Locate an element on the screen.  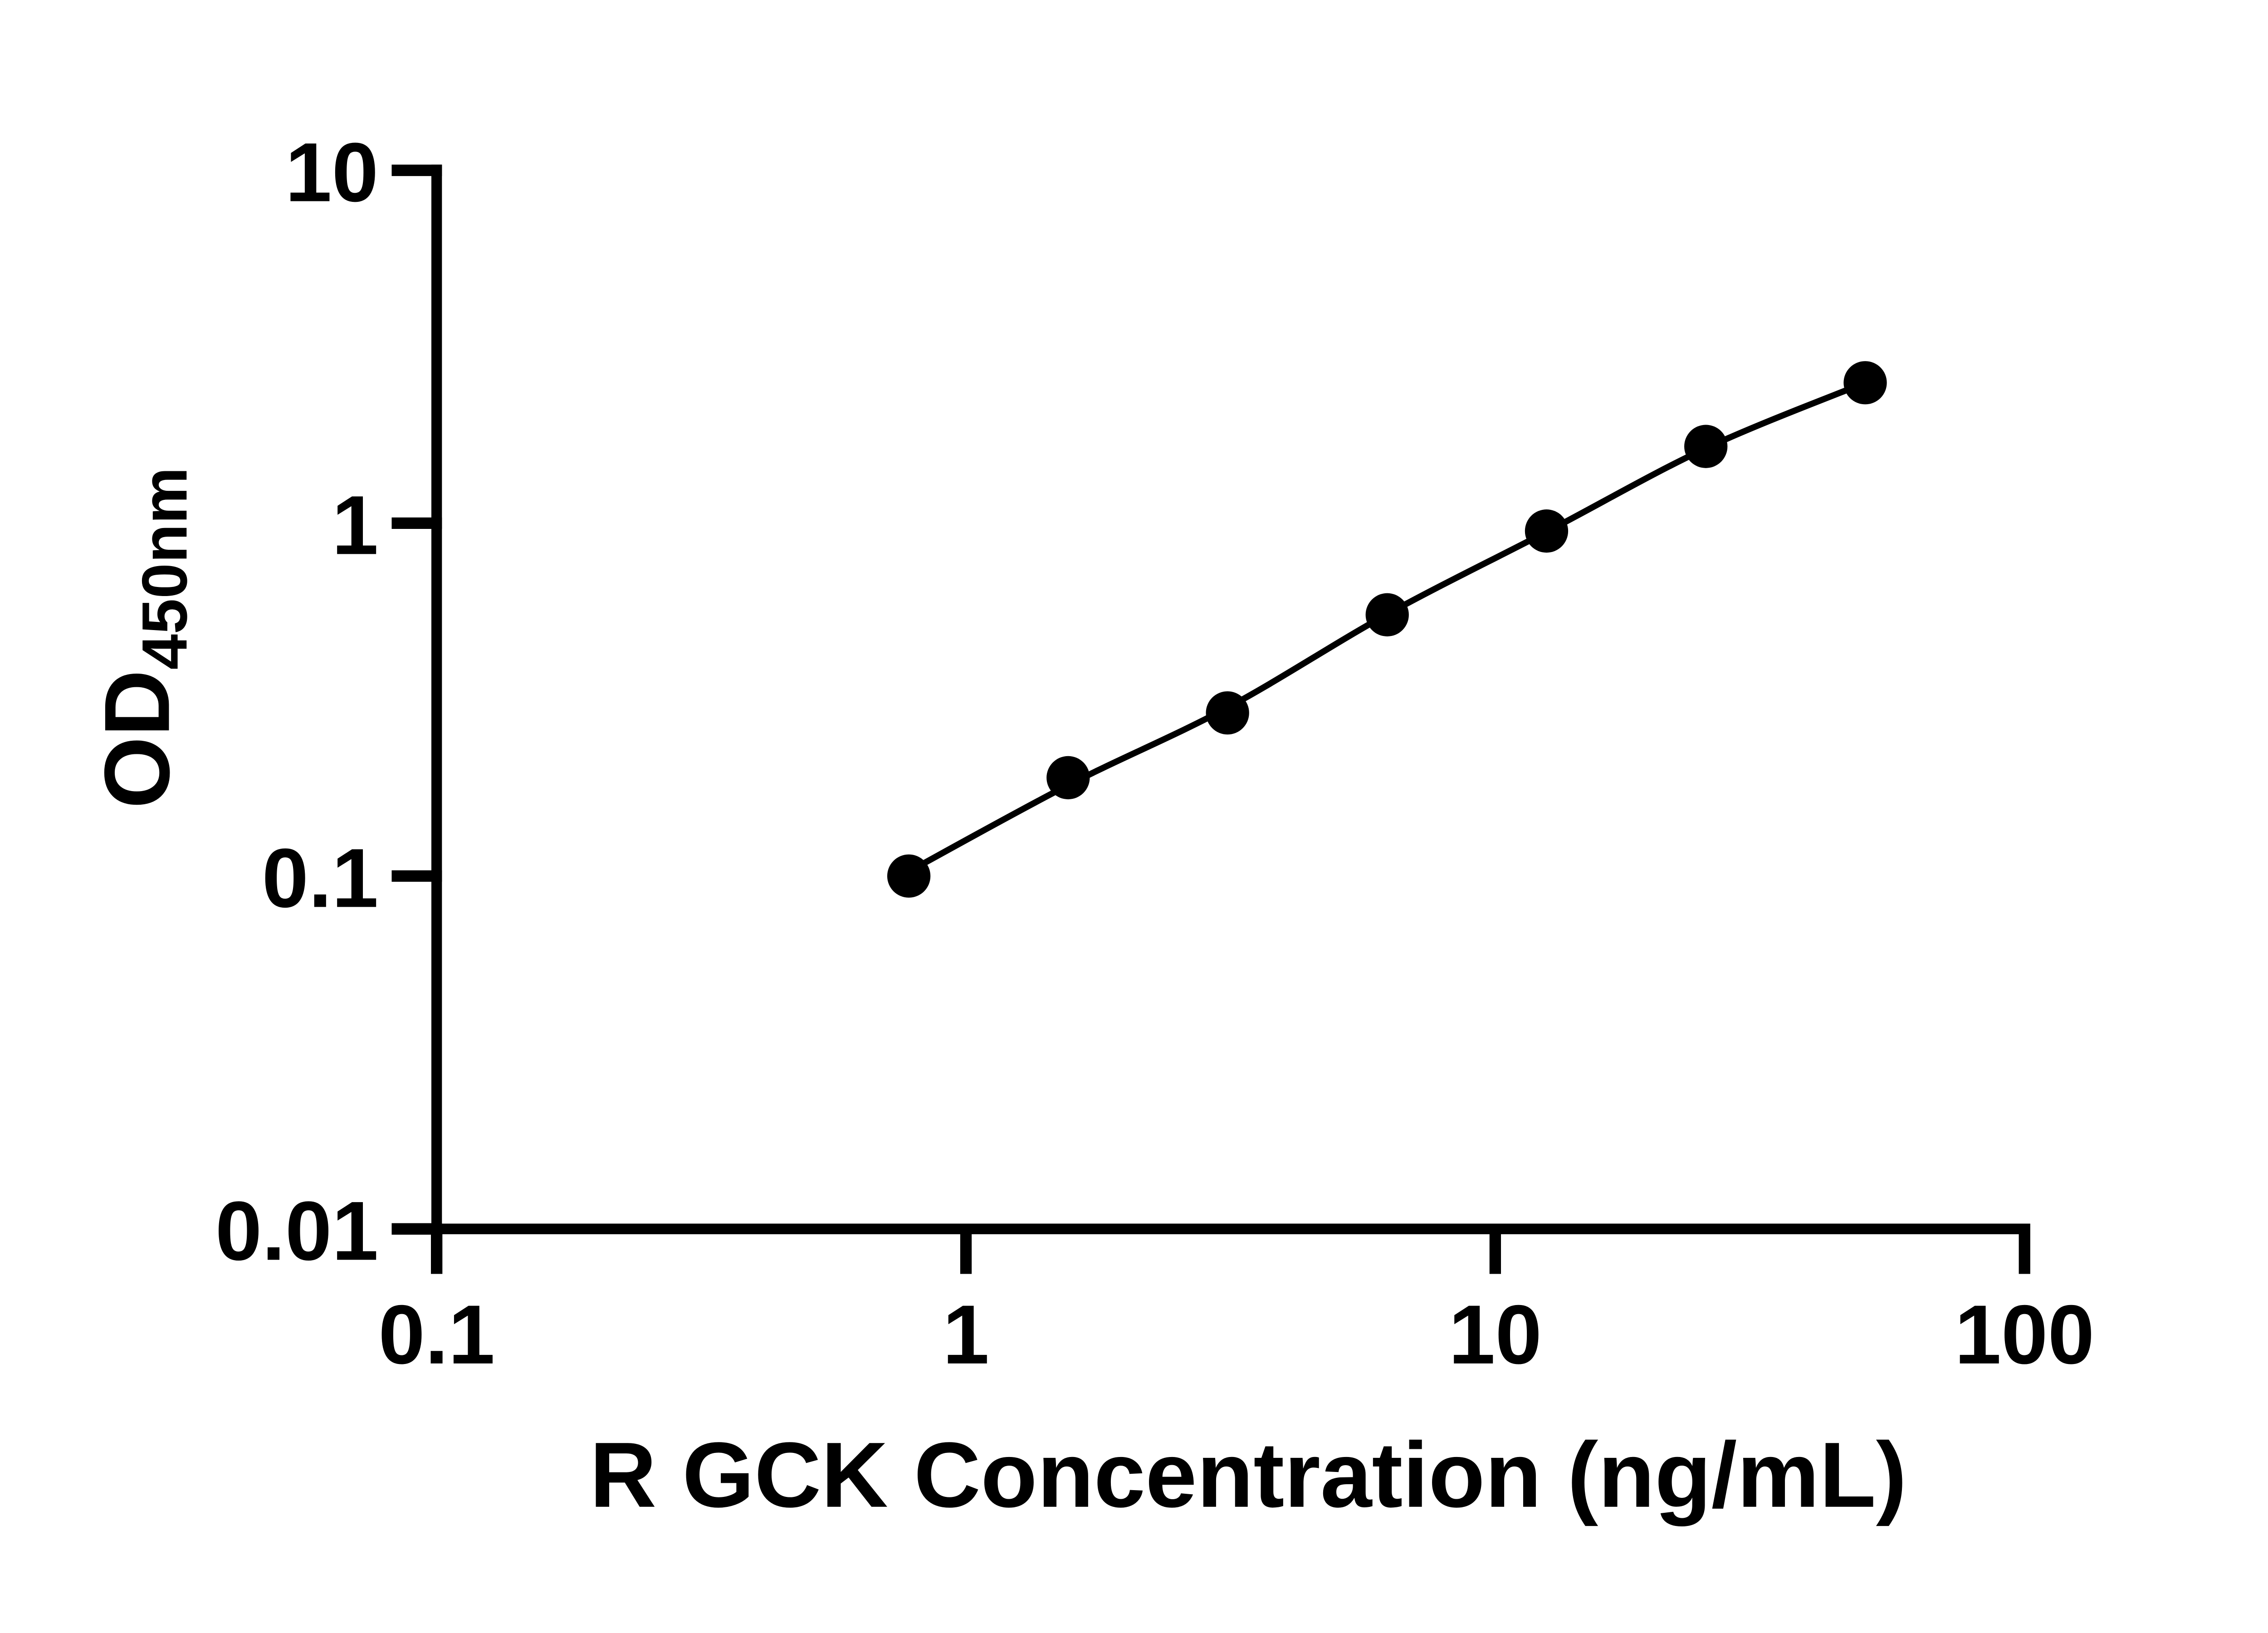
y-tick-label: 0.1 is located at coordinates (320, 878).